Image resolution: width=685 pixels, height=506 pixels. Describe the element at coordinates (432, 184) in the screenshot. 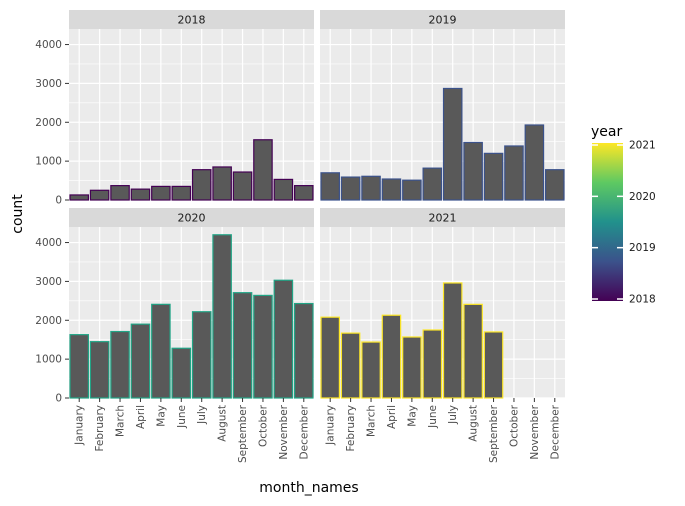

I see `bar-2019-june` at that location.